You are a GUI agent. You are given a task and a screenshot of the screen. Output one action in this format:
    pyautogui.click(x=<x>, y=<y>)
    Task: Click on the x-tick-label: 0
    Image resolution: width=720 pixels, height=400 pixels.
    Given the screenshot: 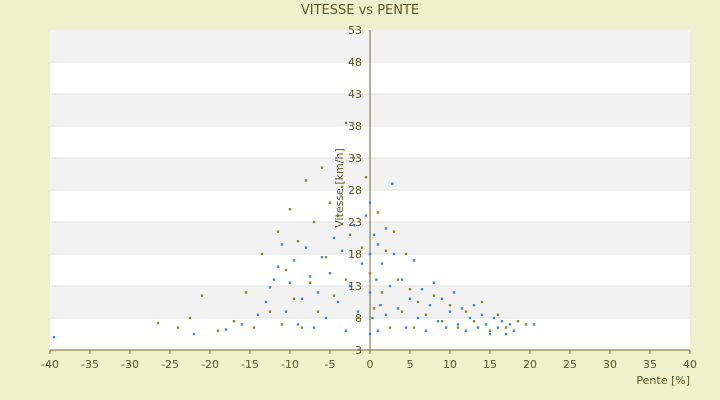 What is the action you would take?
    pyautogui.click(x=370, y=364)
    